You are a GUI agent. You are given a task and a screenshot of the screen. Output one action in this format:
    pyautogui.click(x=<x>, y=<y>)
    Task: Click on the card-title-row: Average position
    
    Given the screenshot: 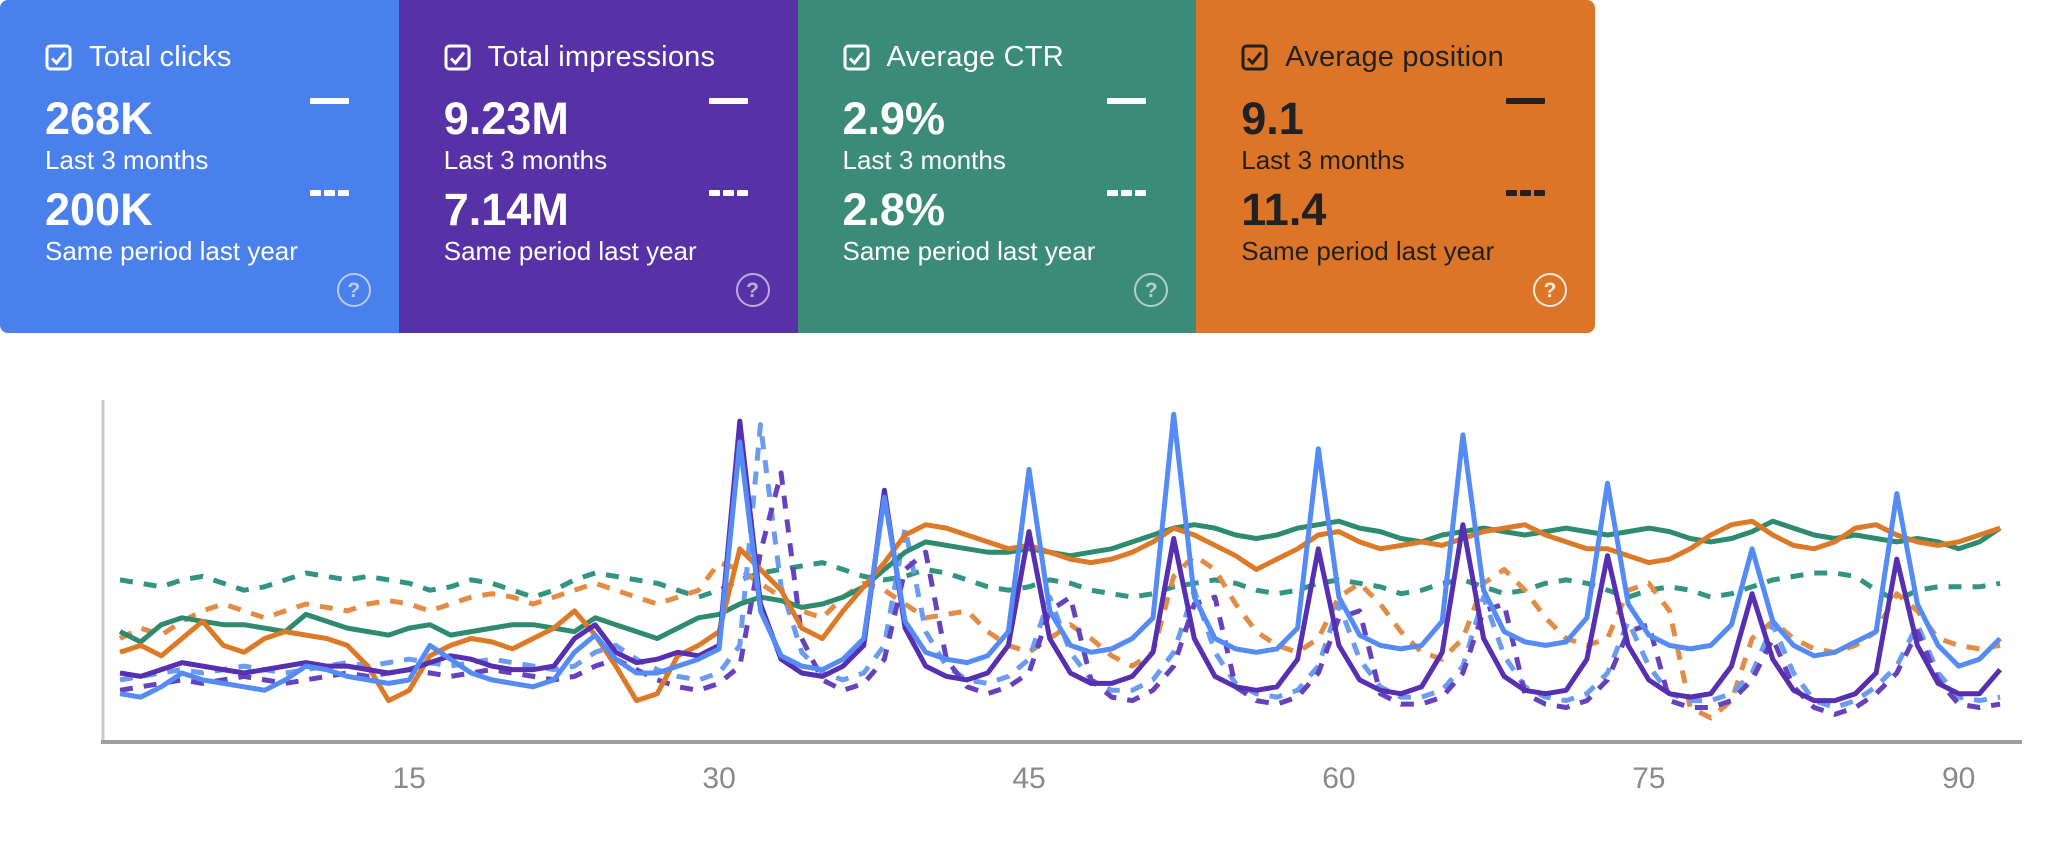 What is the action you would take?
    pyautogui.click(x=1418, y=56)
    